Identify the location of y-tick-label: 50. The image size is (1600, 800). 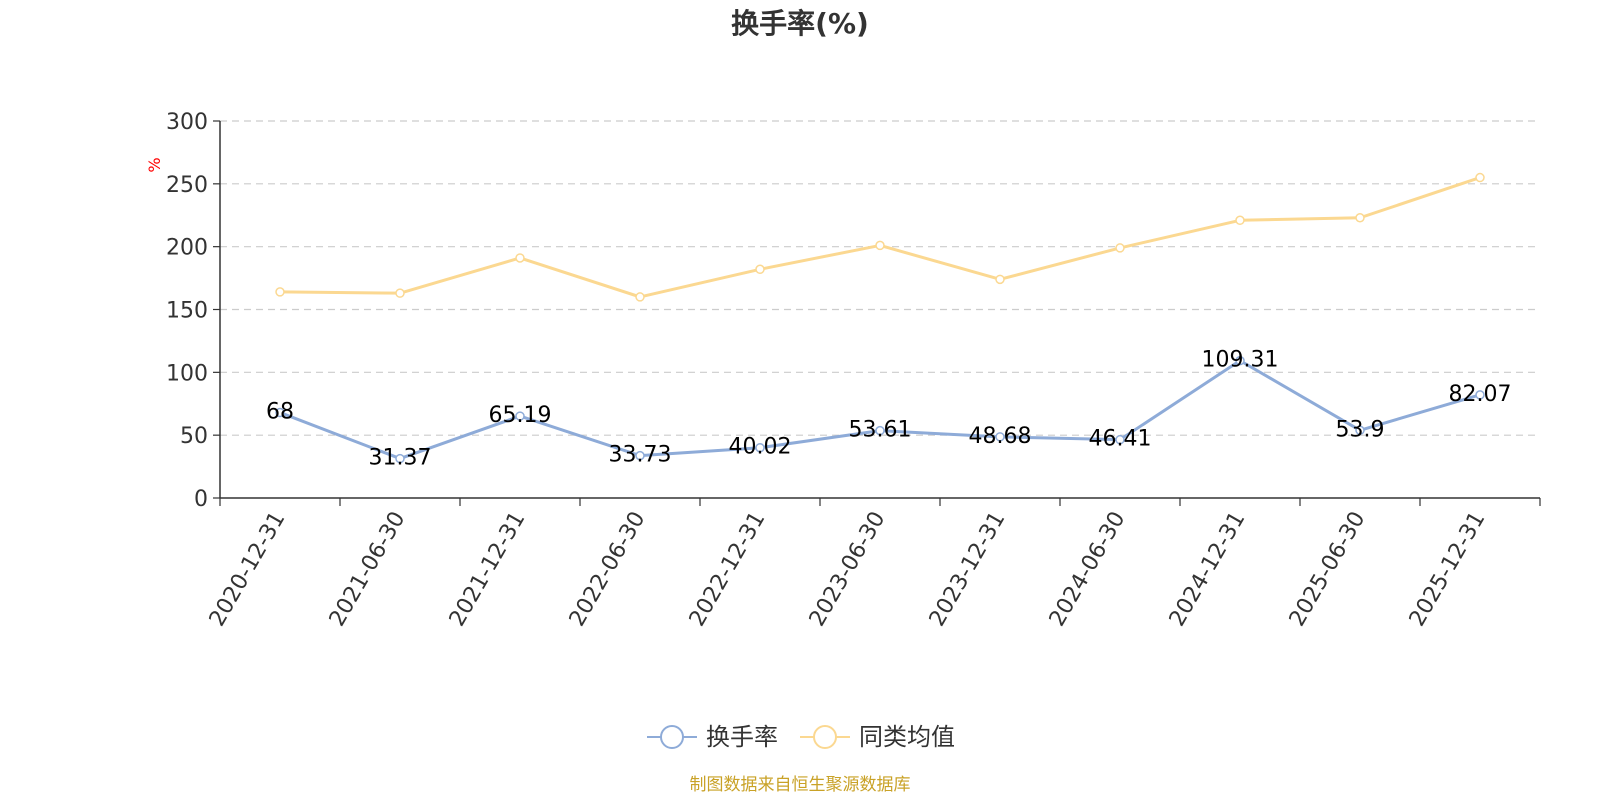
(194, 436).